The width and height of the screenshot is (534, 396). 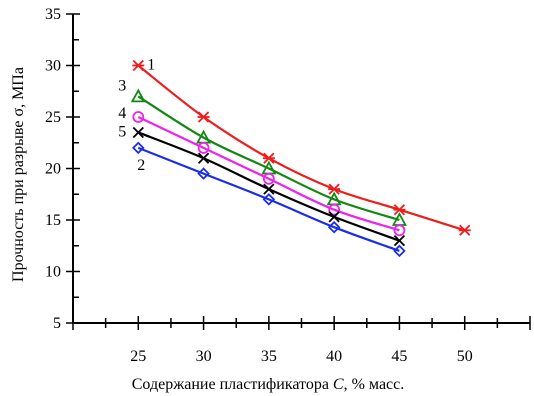 I want to click on x-axis-title-suffix: , % масс., so click(x=374, y=384).